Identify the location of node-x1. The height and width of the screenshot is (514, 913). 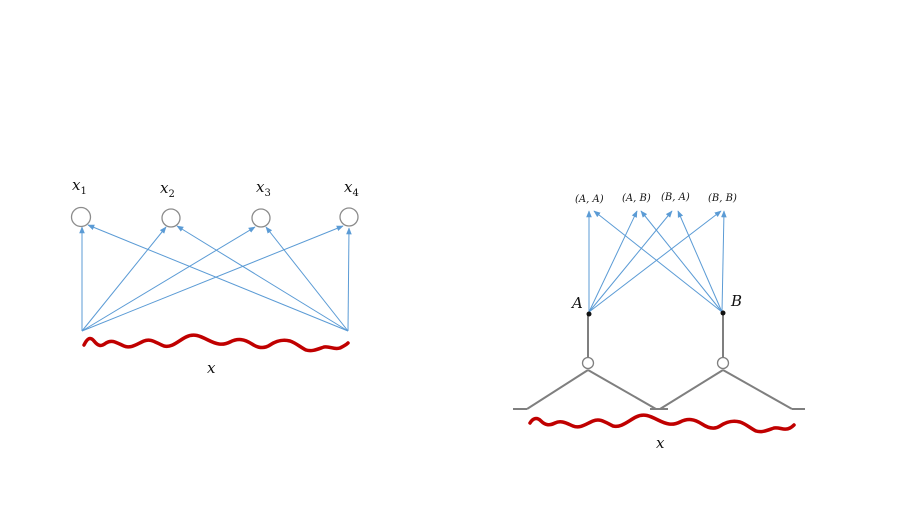
(81, 217).